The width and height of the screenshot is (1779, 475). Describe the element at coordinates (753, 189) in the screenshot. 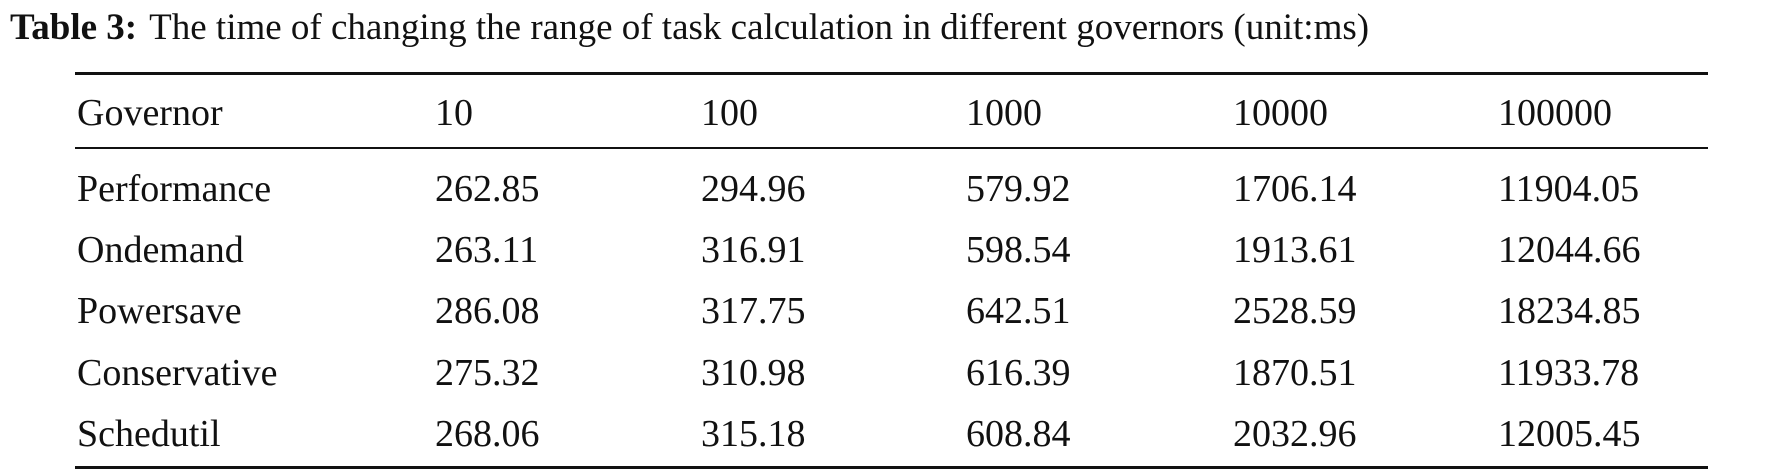

I see `table-cell: 294.96` at that location.